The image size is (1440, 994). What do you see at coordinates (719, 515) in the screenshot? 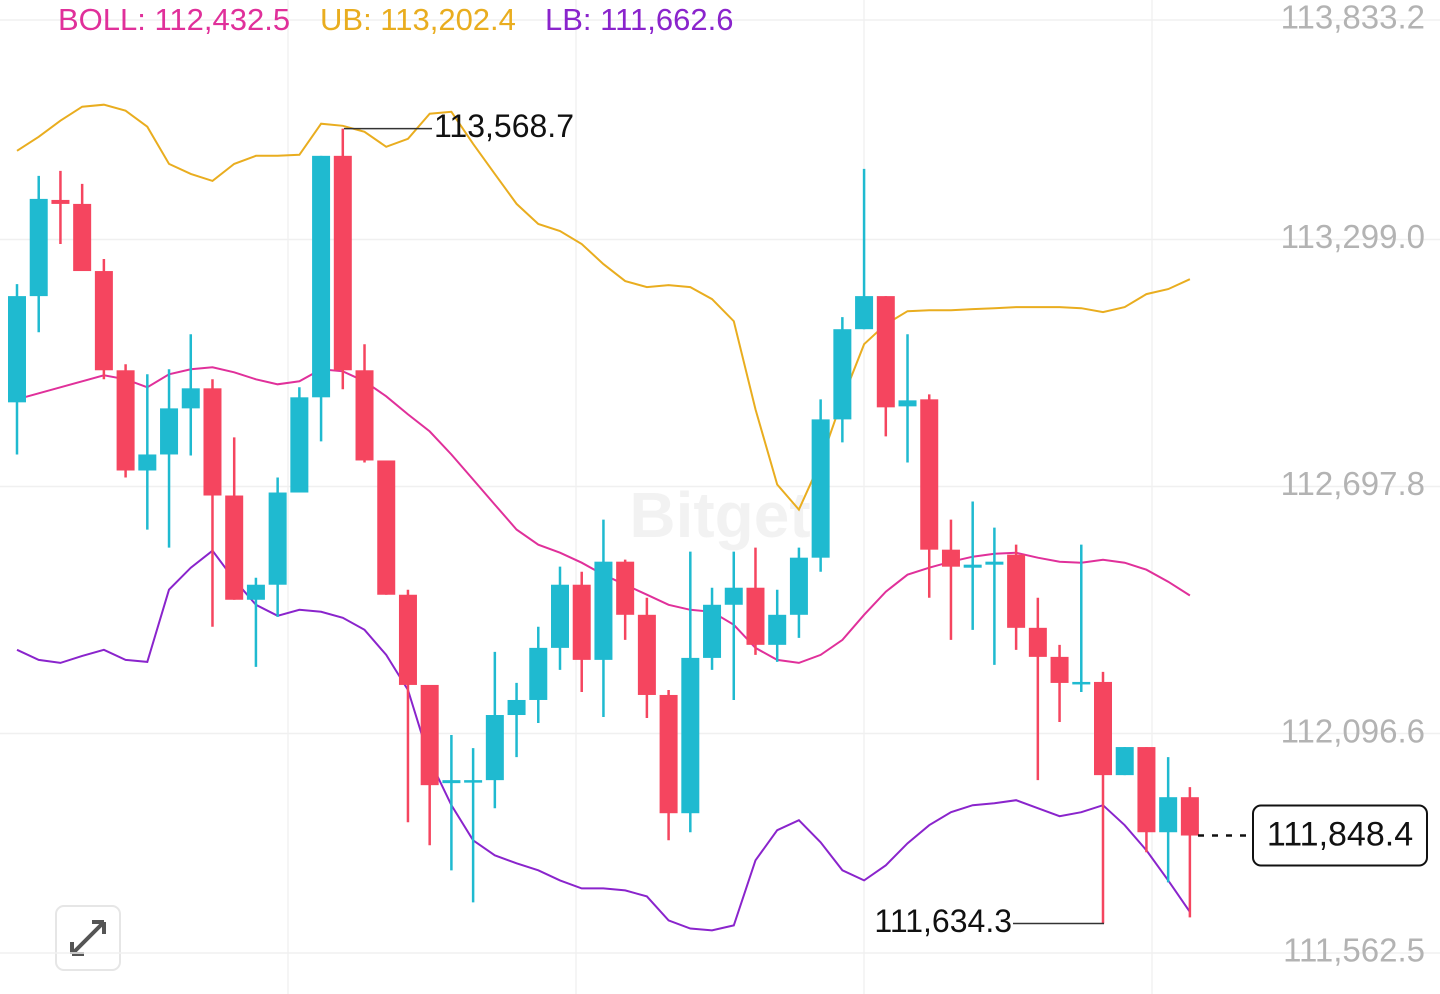
I see `watermark: Bitget` at bounding box center [719, 515].